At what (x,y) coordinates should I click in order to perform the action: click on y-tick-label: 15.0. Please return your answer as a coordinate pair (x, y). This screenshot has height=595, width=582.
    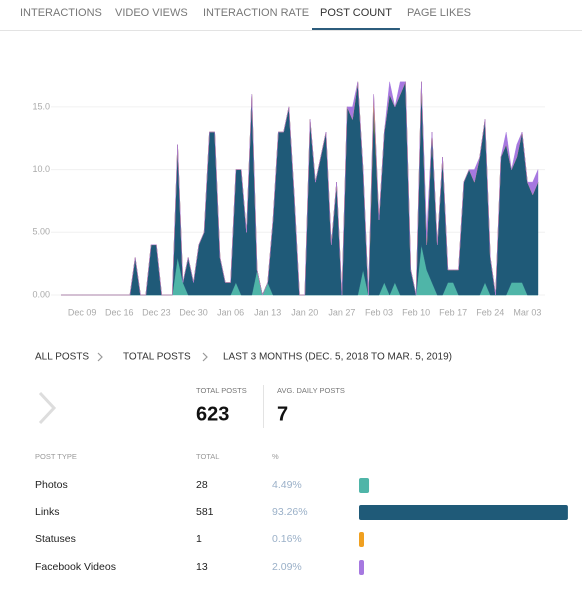
    Looking at the image, I should click on (41, 106).